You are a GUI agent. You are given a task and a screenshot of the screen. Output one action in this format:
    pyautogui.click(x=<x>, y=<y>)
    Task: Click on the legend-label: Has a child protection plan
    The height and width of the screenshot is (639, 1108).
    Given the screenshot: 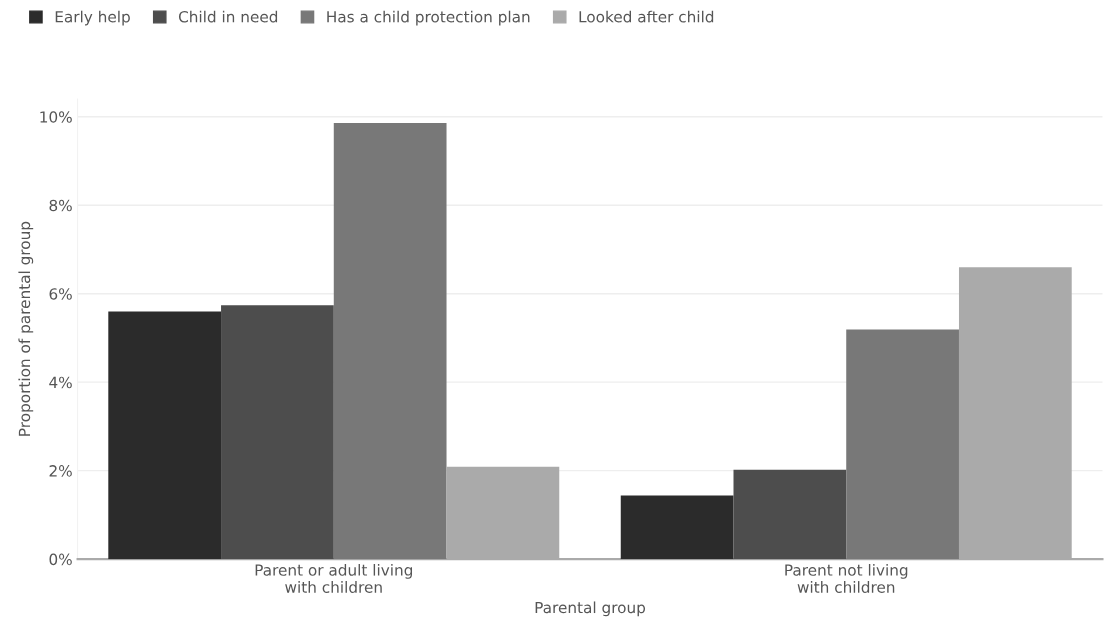 What is the action you would take?
    pyautogui.click(x=428, y=18)
    